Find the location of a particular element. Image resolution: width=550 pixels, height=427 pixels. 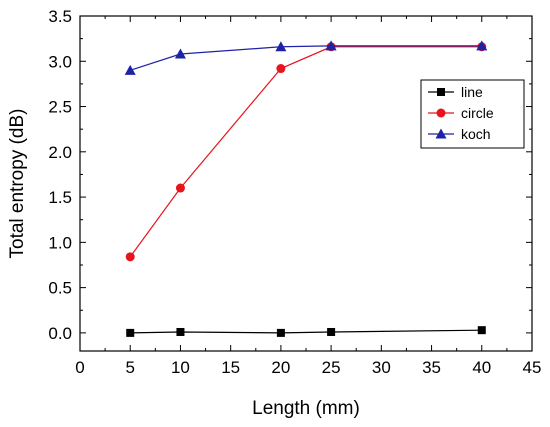

x-tick-label: 15 is located at coordinates (230, 367).